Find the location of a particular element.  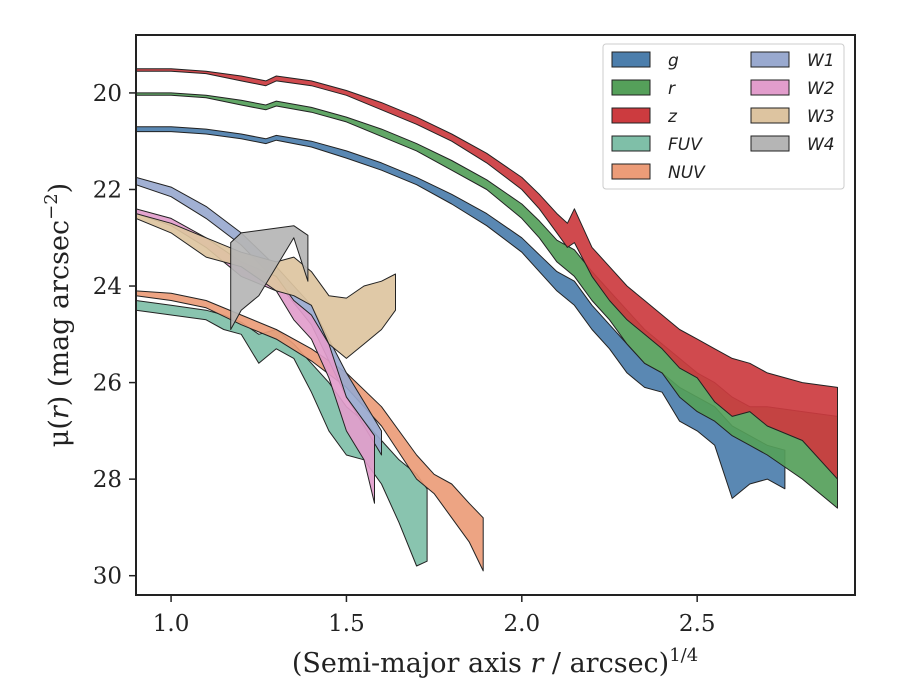

legend-label-z: z is located at coordinates (672, 117).